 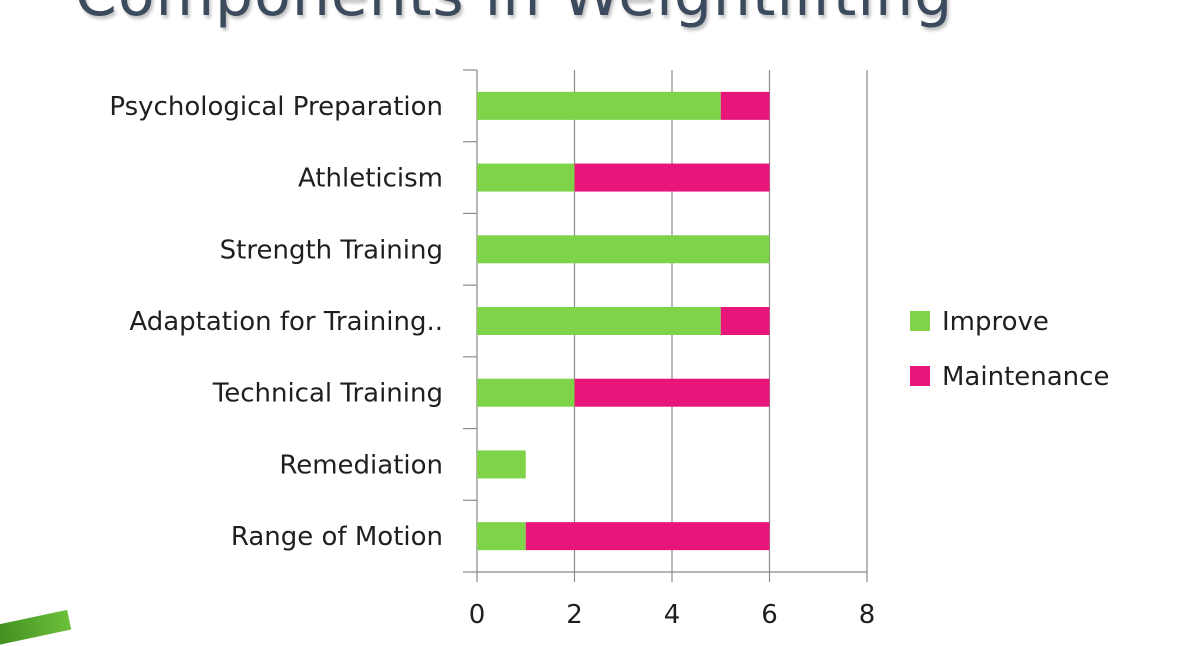 I want to click on x-tick-label: 6, so click(x=769, y=615).